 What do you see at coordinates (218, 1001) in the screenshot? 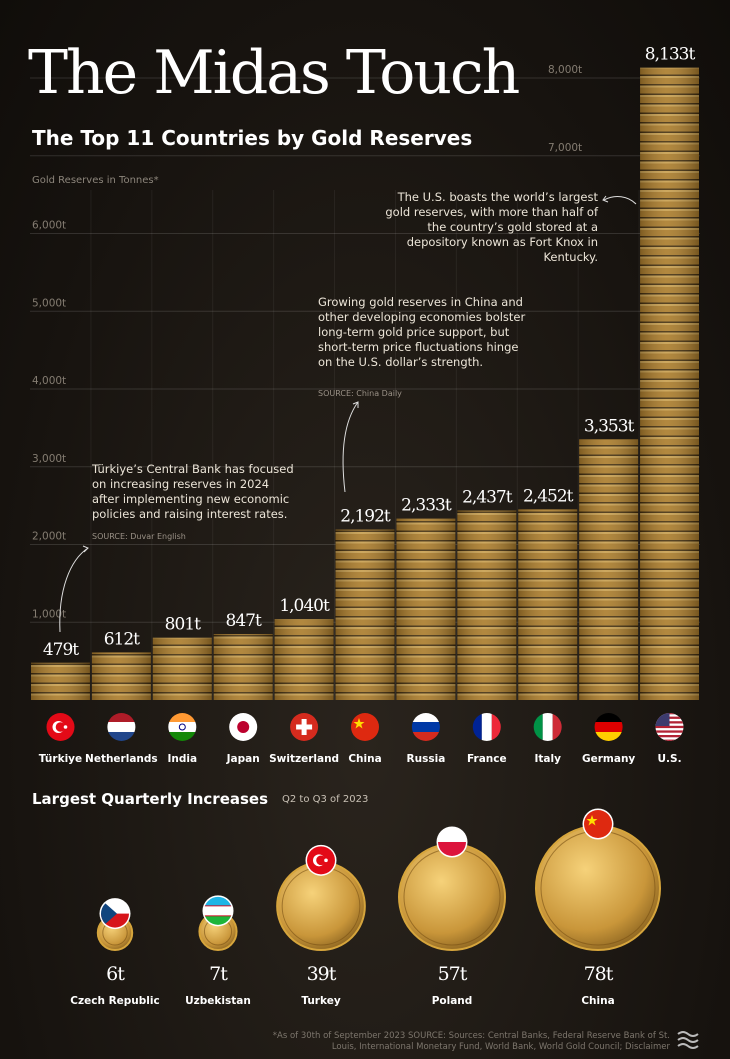
I see `category-label: Uzbekistan` at bounding box center [218, 1001].